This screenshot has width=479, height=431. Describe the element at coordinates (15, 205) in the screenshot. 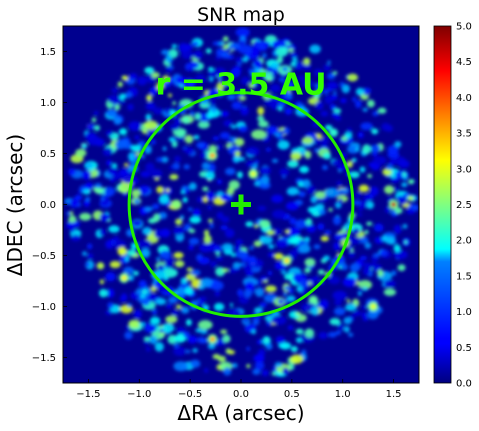

I see `y-axis-label: ΔDEC (arcsec)` at that location.